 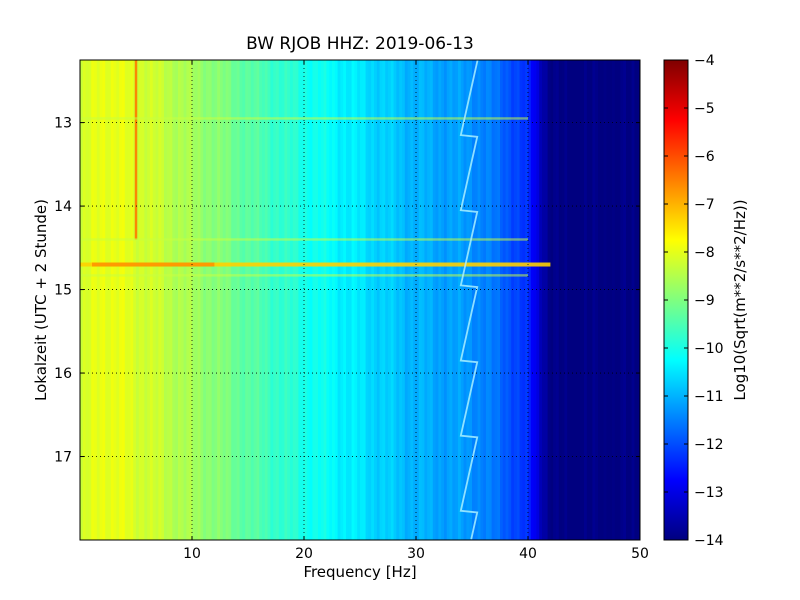 What do you see at coordinates (153, 264) in the screenshot?
I see `broadband-event-core` at bounding box center [153, 264].